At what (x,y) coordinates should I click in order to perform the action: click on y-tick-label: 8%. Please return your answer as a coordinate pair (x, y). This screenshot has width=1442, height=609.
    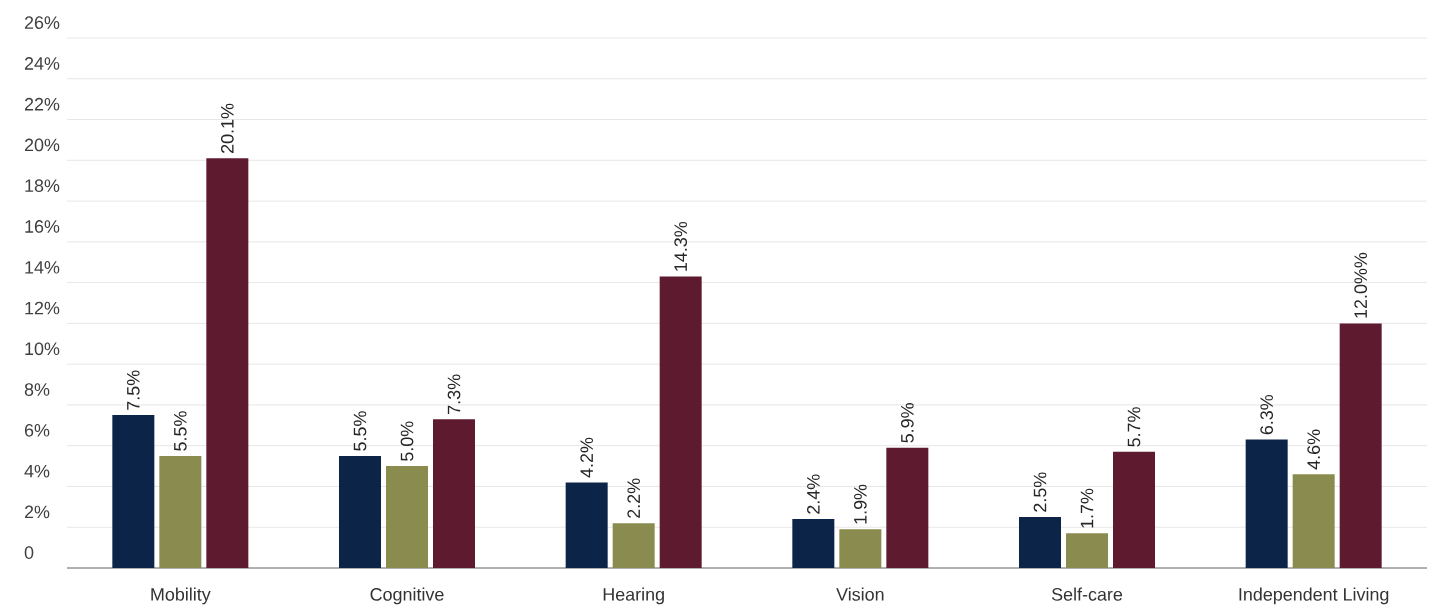
    Looking at the image, I should click on (37, 389).